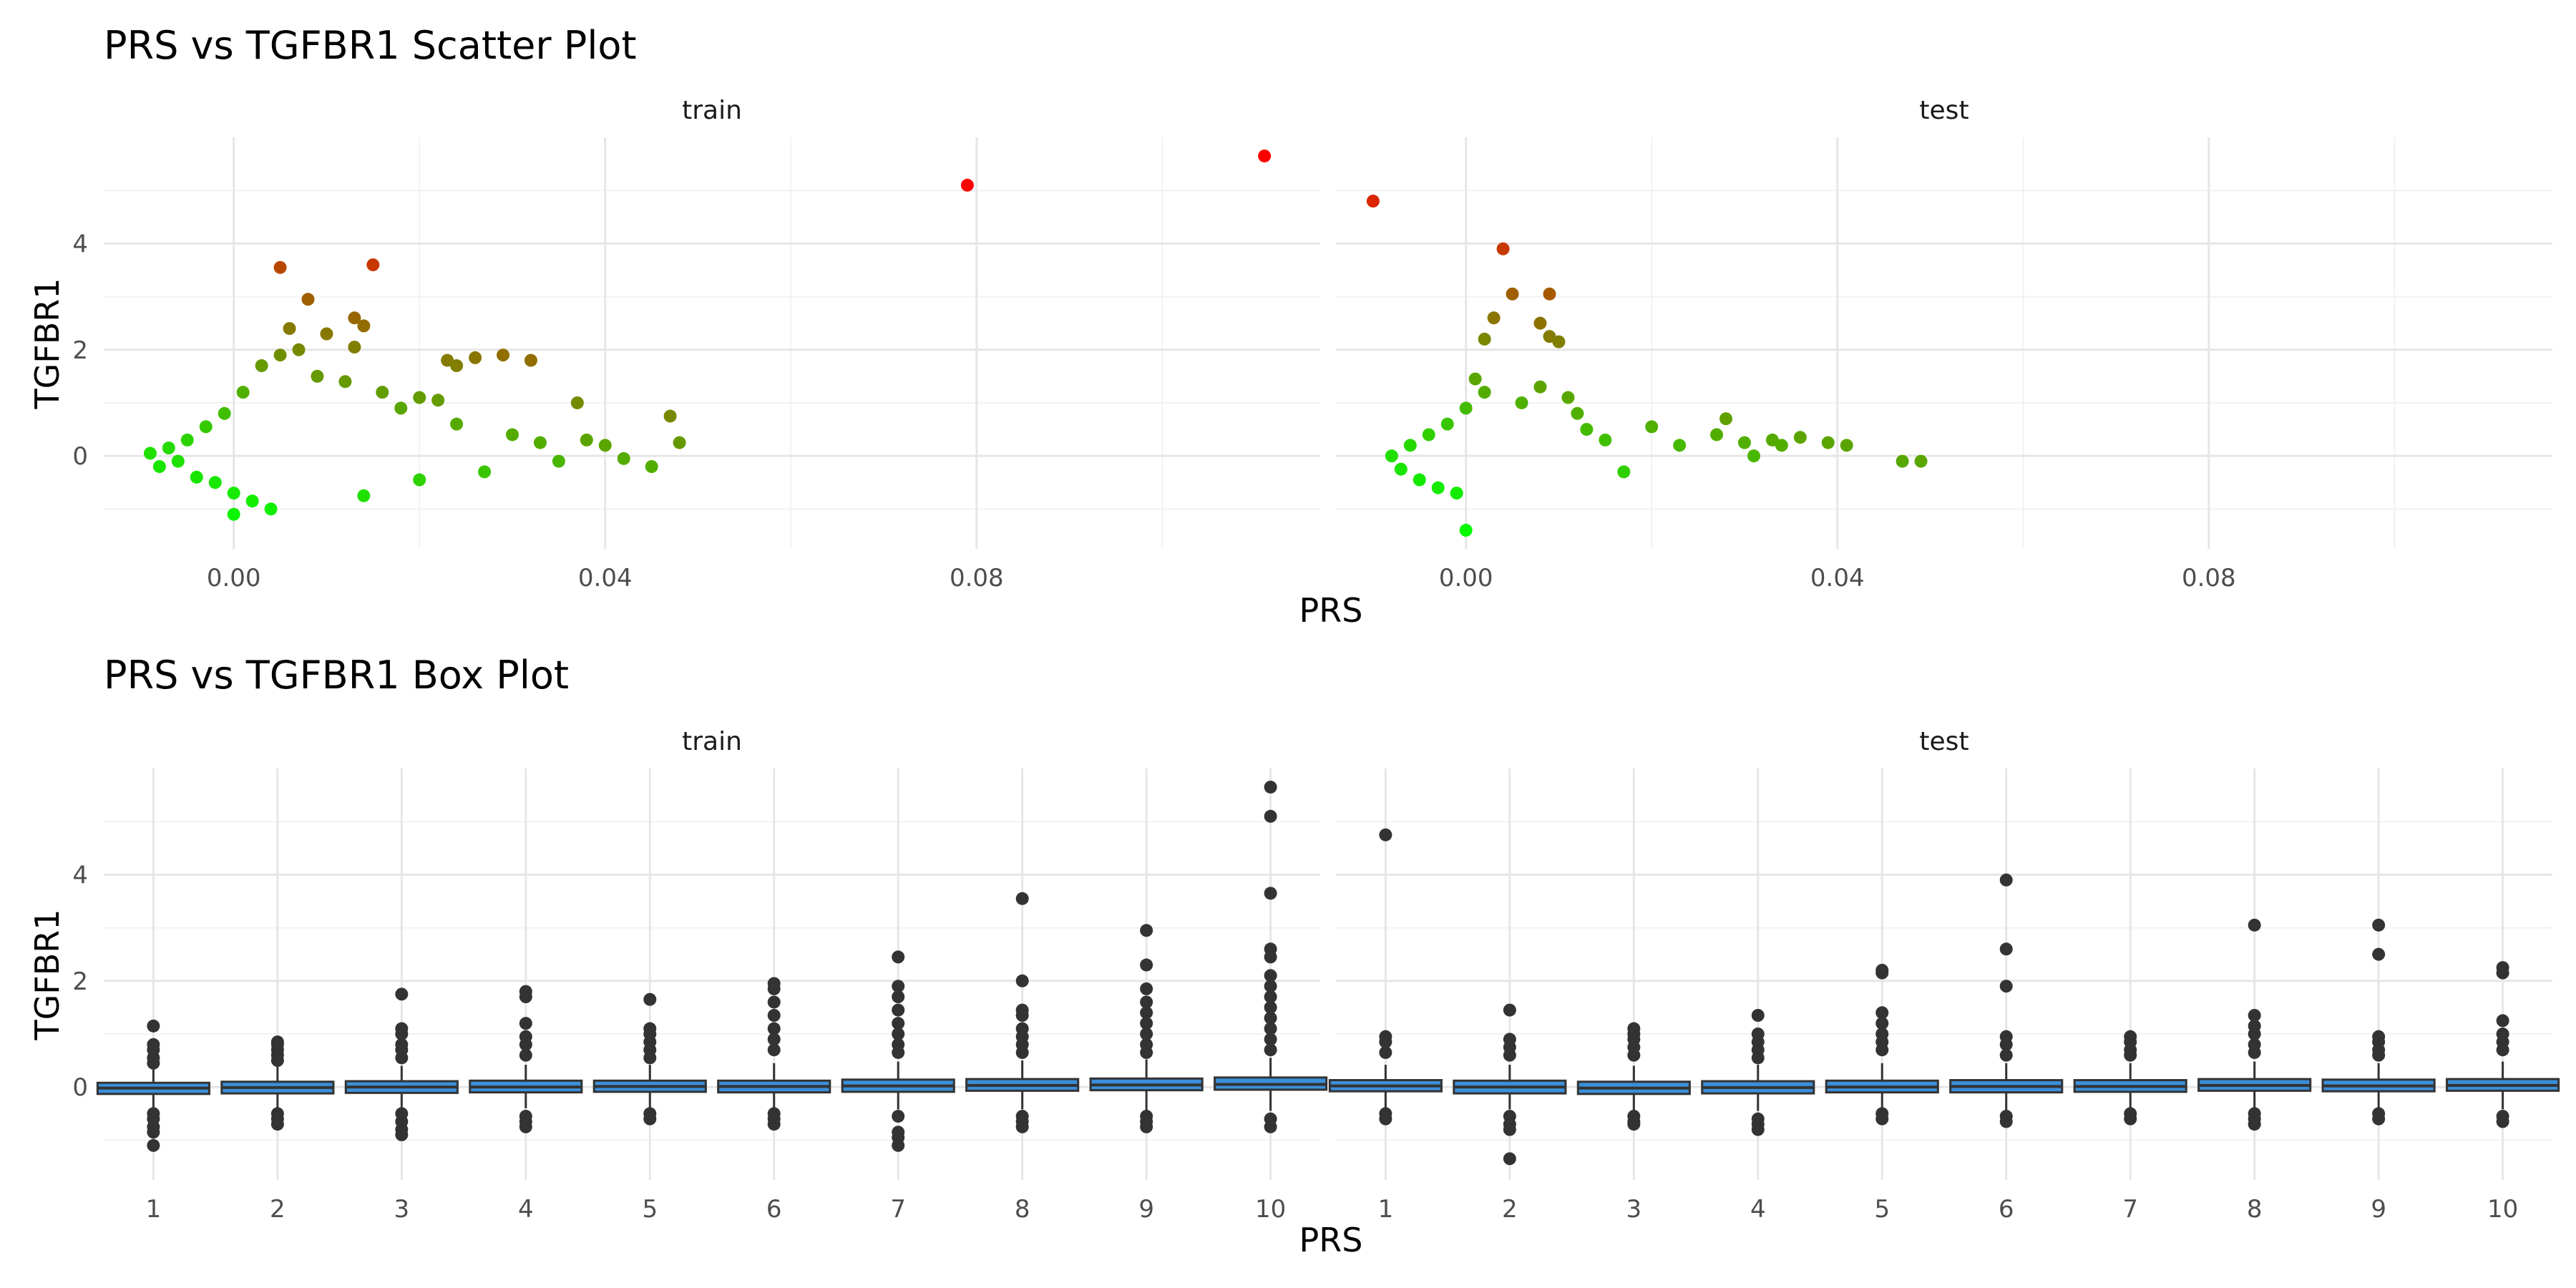 Image resolution: width=2576 pixels, height=1288 pixels. I want to click on x-tick-label: 8, so click(1022, 1209).